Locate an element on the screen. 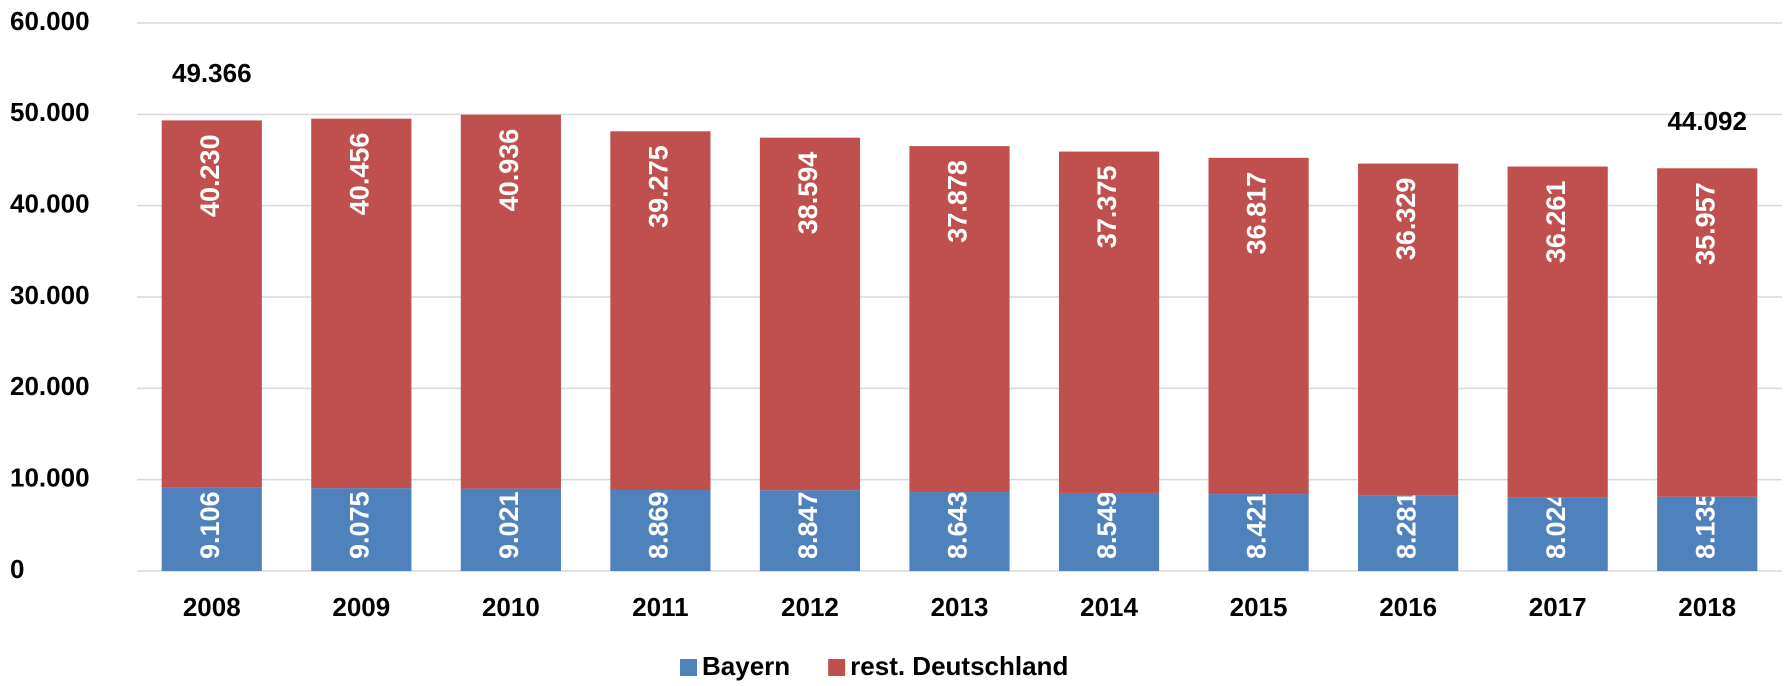 The image size is (1791, 686). data-label: 40.936 is located at coordinates (509, 170).